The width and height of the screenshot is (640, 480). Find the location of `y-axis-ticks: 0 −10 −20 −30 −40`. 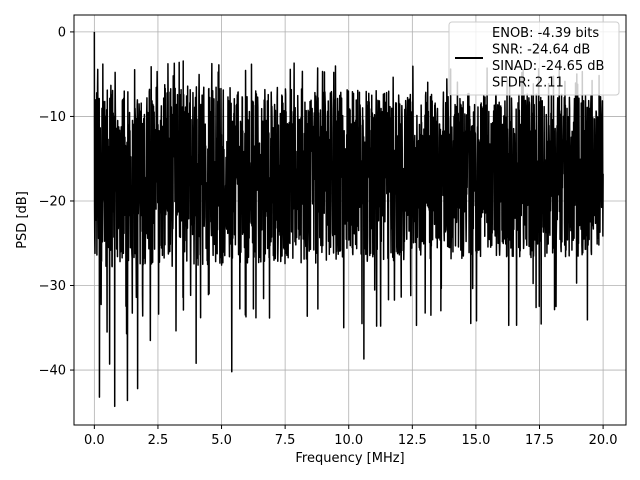

y-axis-ticks: 0 −10 −20 −30 −40 is located at coordinates (56, 202).